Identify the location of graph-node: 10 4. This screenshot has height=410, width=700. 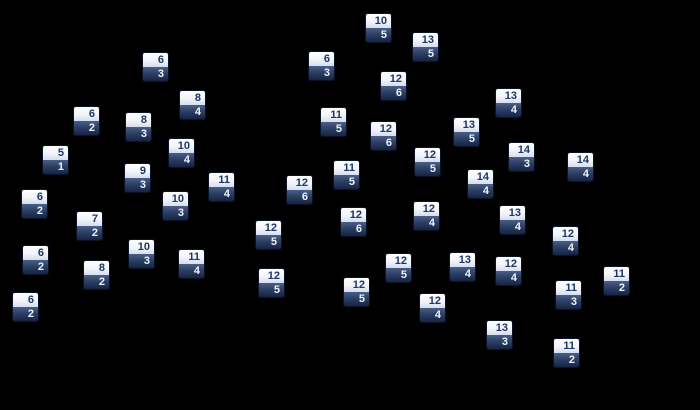
(181, 153).